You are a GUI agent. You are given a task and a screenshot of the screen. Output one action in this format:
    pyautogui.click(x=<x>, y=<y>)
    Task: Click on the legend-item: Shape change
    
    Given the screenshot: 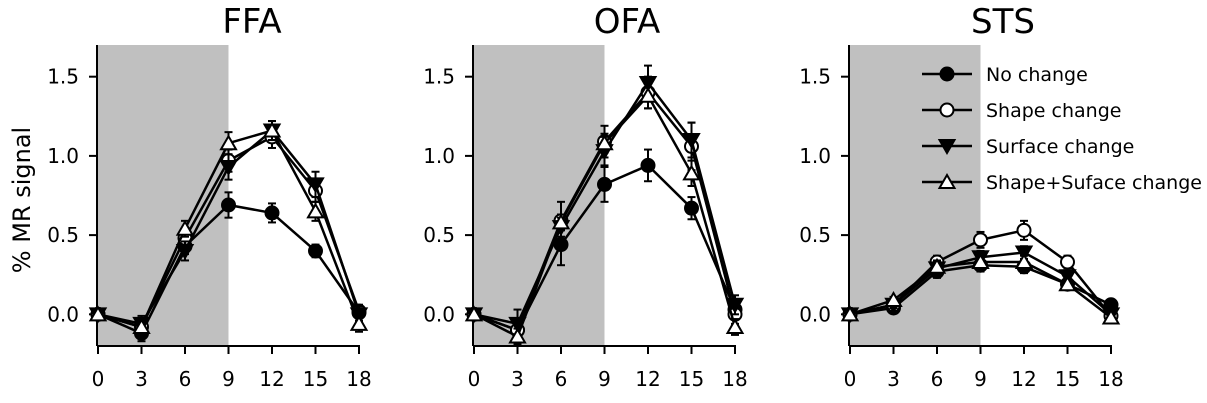 What is the action you would take?
    pyautogui.click(x=1021, y=111)
    